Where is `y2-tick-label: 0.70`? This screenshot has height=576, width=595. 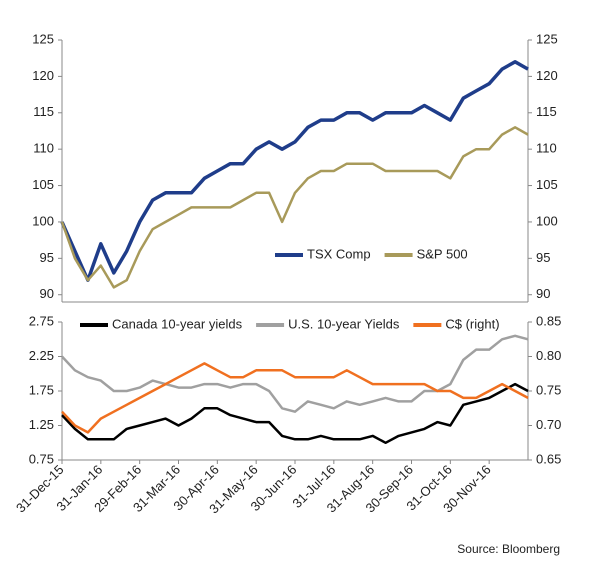
y2-tick-label: 0.70 is located at coordinates (548, 424).